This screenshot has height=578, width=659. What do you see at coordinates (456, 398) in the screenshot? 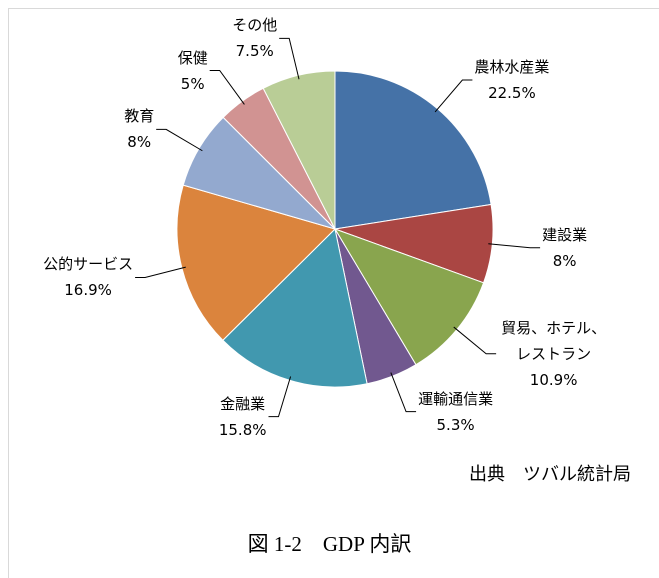
I see `category-label: 運輸通信業` at bounding box center [456, 398].